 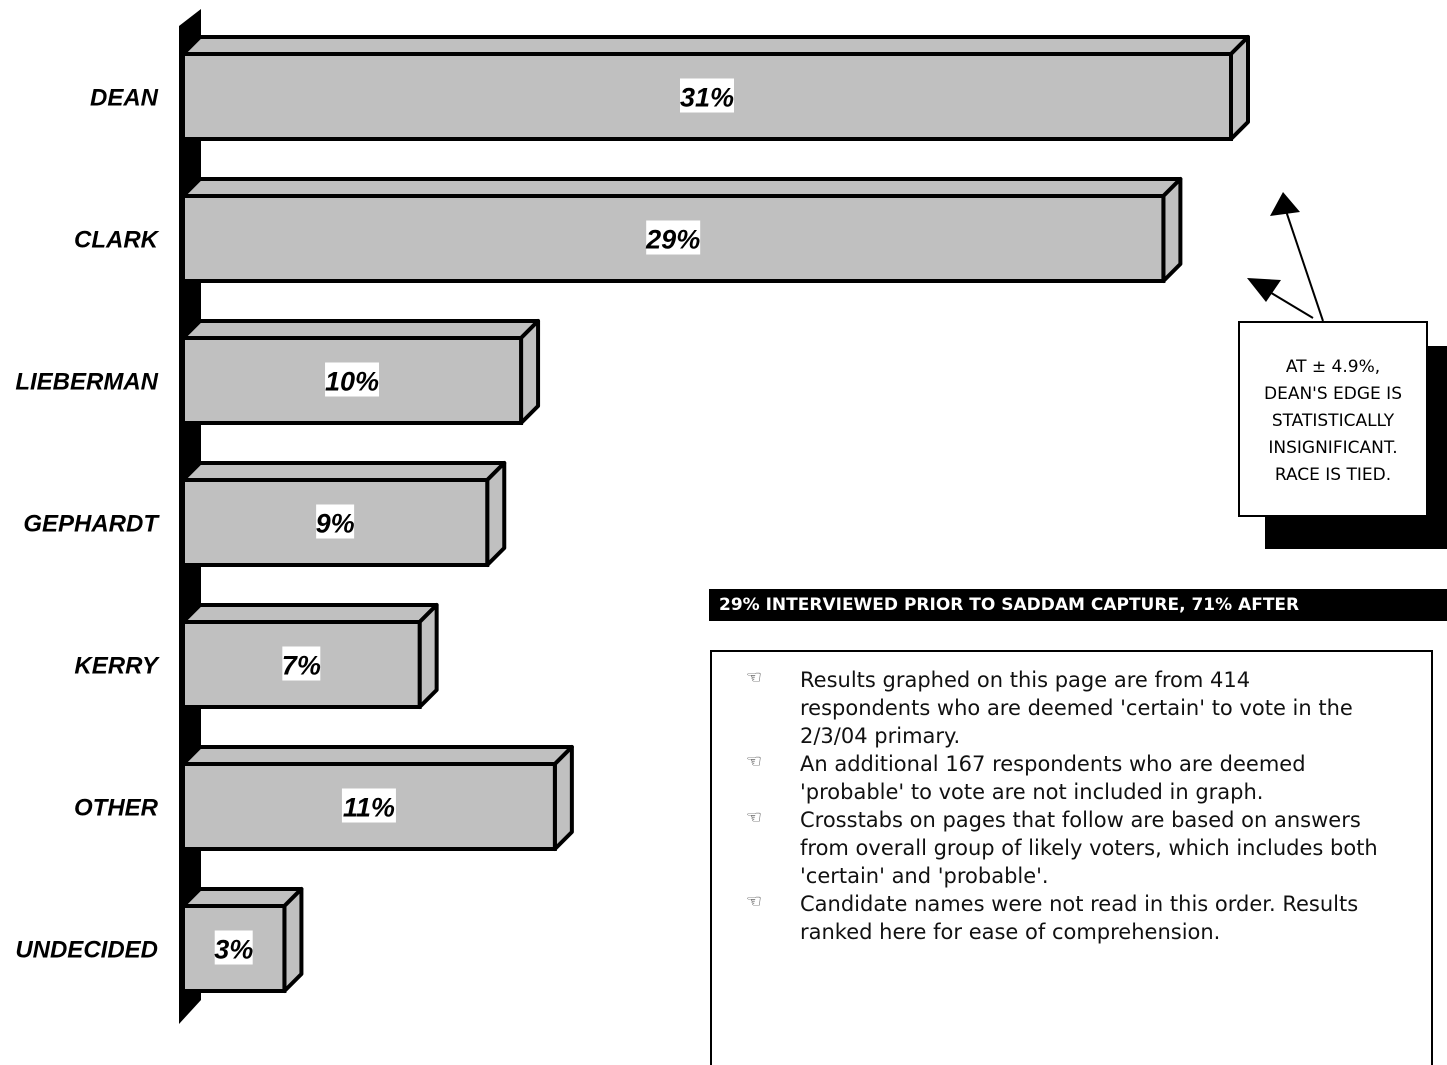 I want to click on callout-line: DEAN'S EDGE IS, so click(x=1332, y=393).